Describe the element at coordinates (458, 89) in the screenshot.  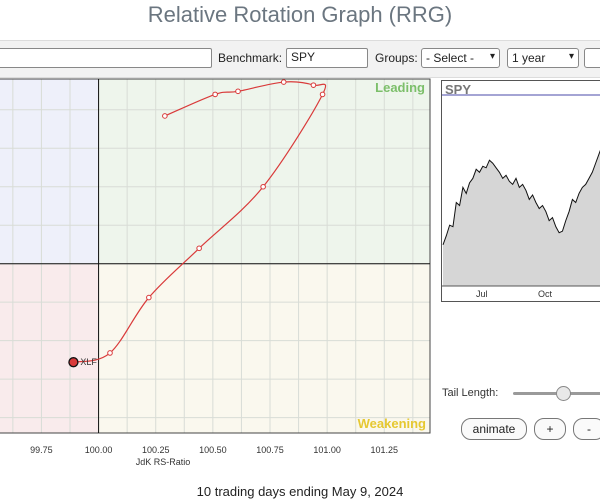
I see `mini-chart-symbol: SPY` at that location.